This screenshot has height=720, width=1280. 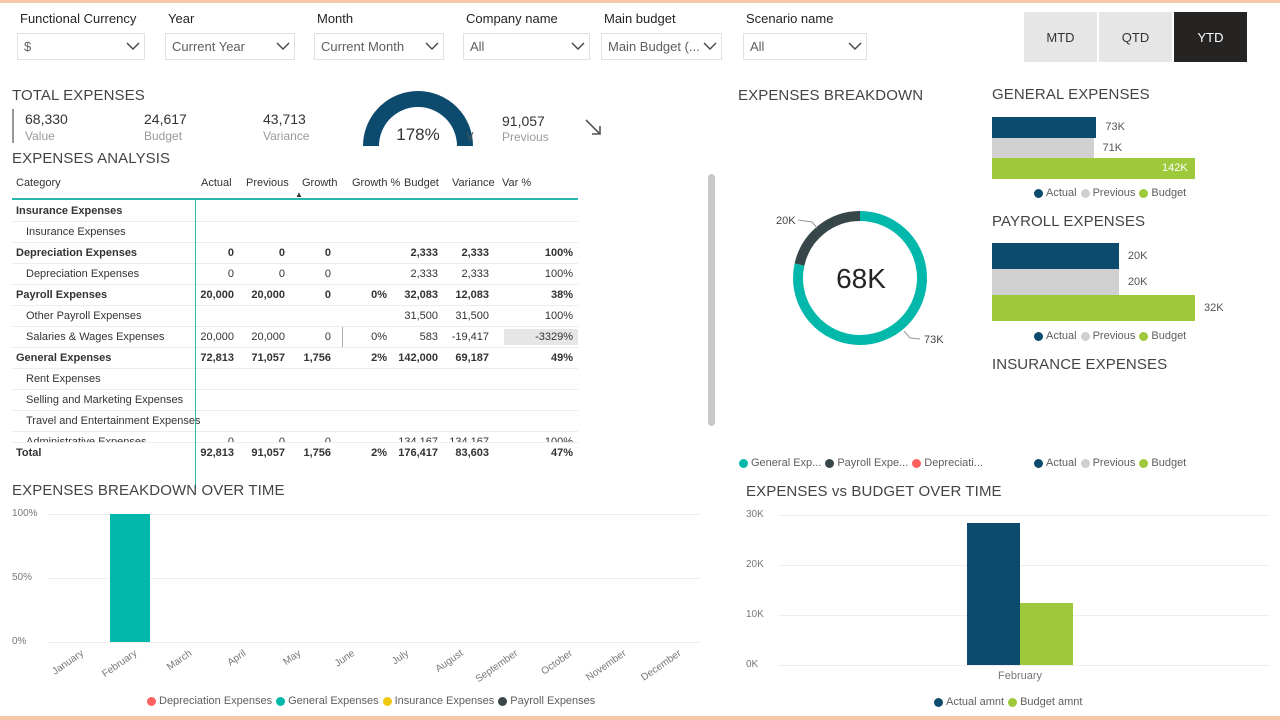 I want to click on x-tick-label: June, so click(x=345, y=659).